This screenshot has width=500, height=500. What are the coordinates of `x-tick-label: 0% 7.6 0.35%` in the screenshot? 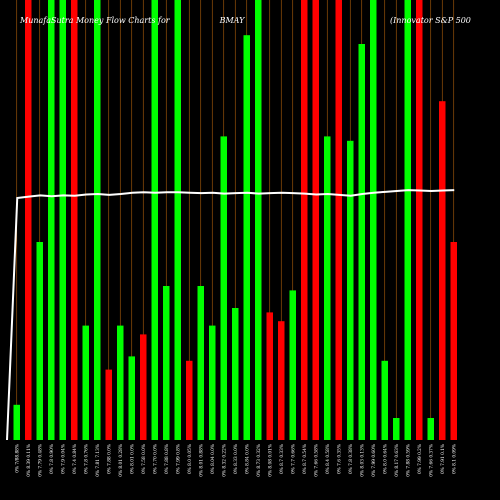 It's located at (339, 459).